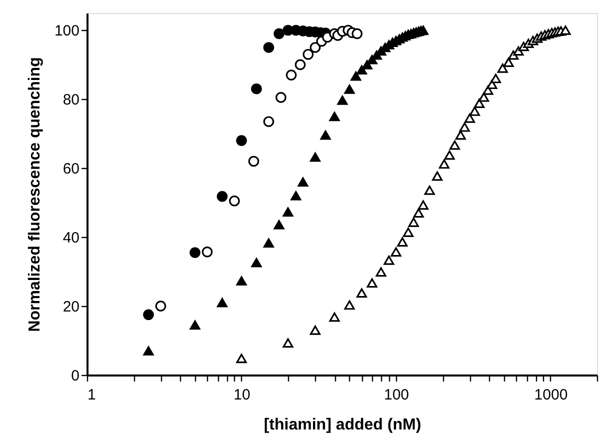 Image resolution: width=601 pixels, height=441 pixels. I want to click on x-tick-label: 1000, so click(551, 395).